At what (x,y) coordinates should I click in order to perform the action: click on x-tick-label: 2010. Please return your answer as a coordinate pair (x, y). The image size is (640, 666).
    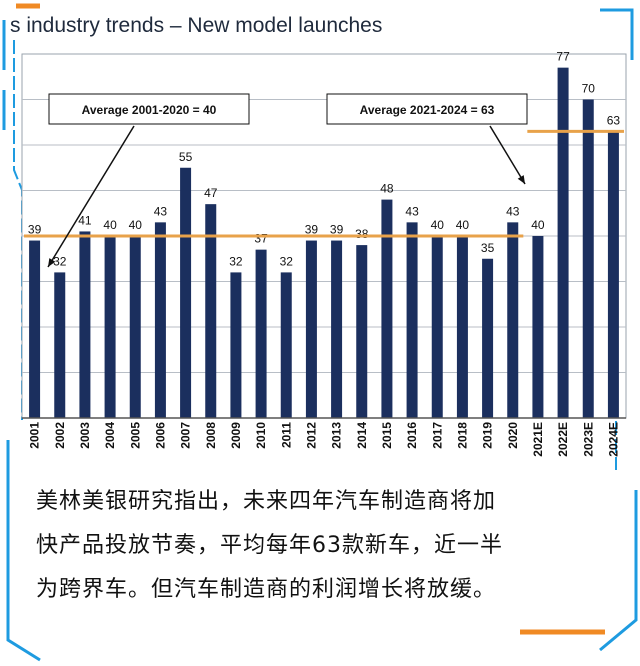
    Looking at the image, I should click on (261, 435).